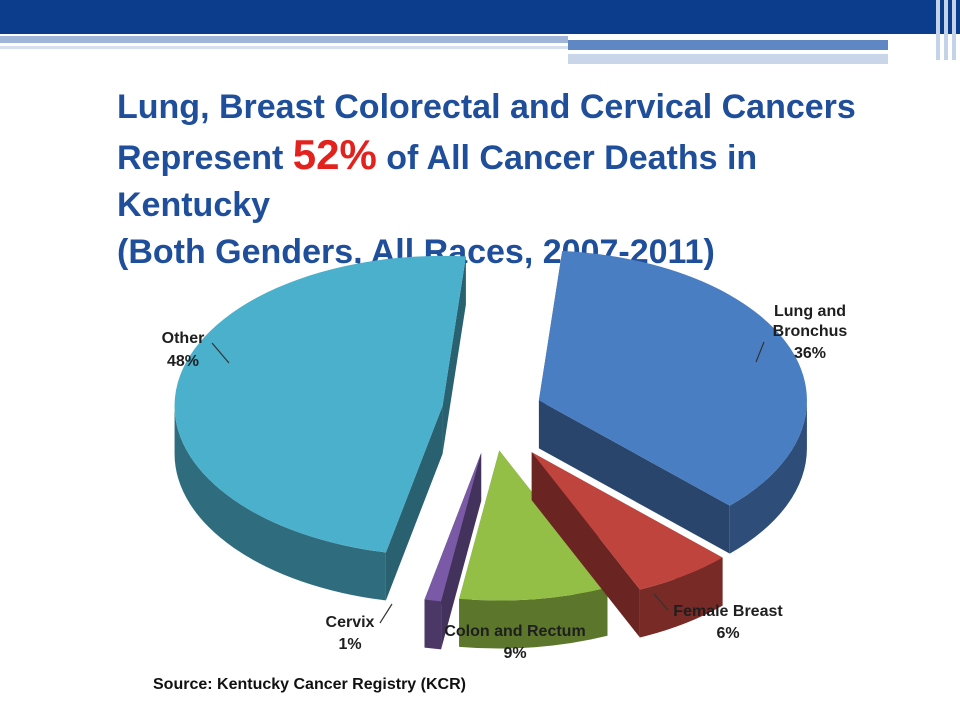 This screenshot has width=960, height=720. What do you see at coordinates (437, 181) in the screenshot?
I see `title-text-end: of All Cancer Deaths in Kentucky` at bounding box center [437, 181].